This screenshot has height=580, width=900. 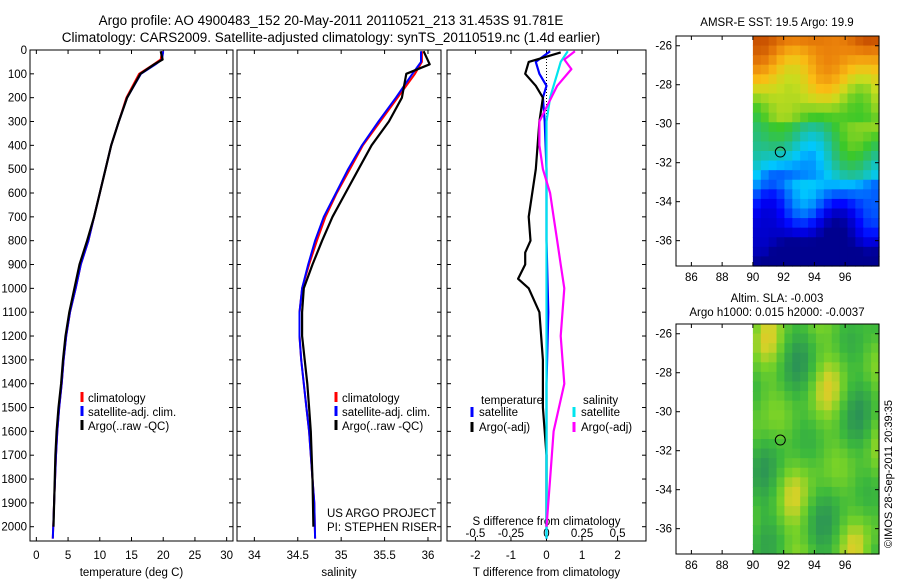 I want to click on salinity-axis-tick-label: -0.25, so click(x=511, y=534).